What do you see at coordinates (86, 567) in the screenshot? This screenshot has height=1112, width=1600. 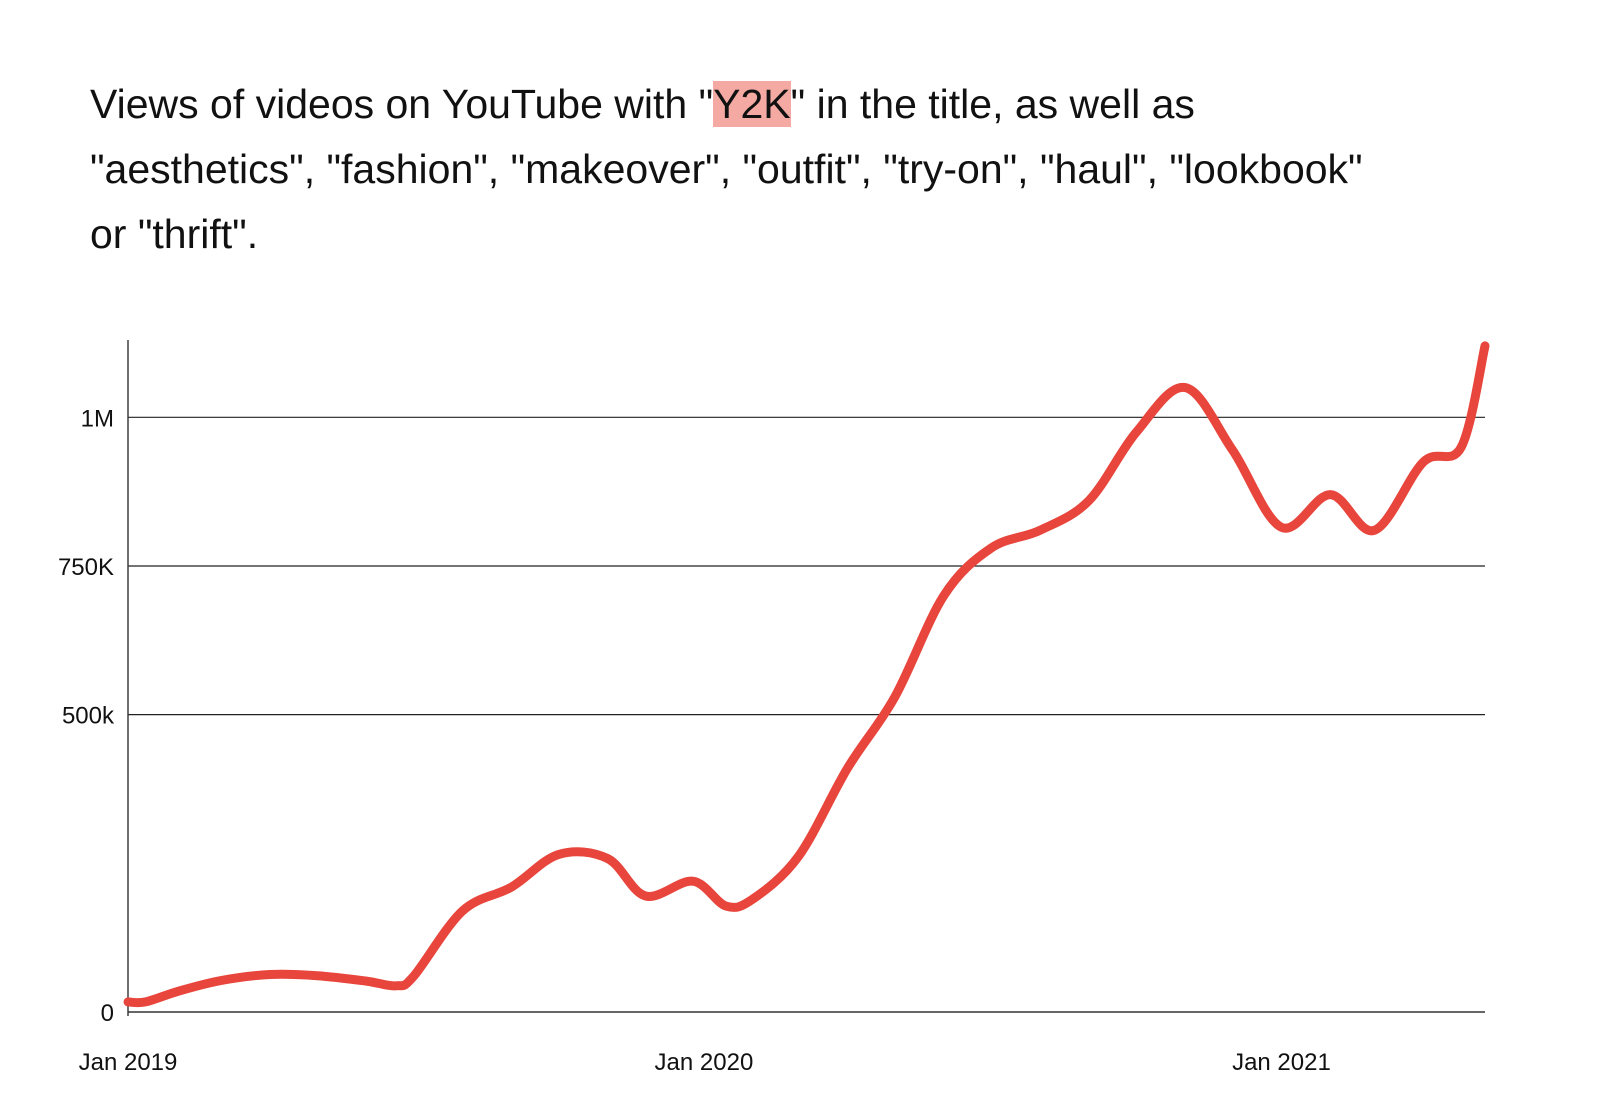 I see `y-tick-label: 750K` at bounding box center [86, 567].